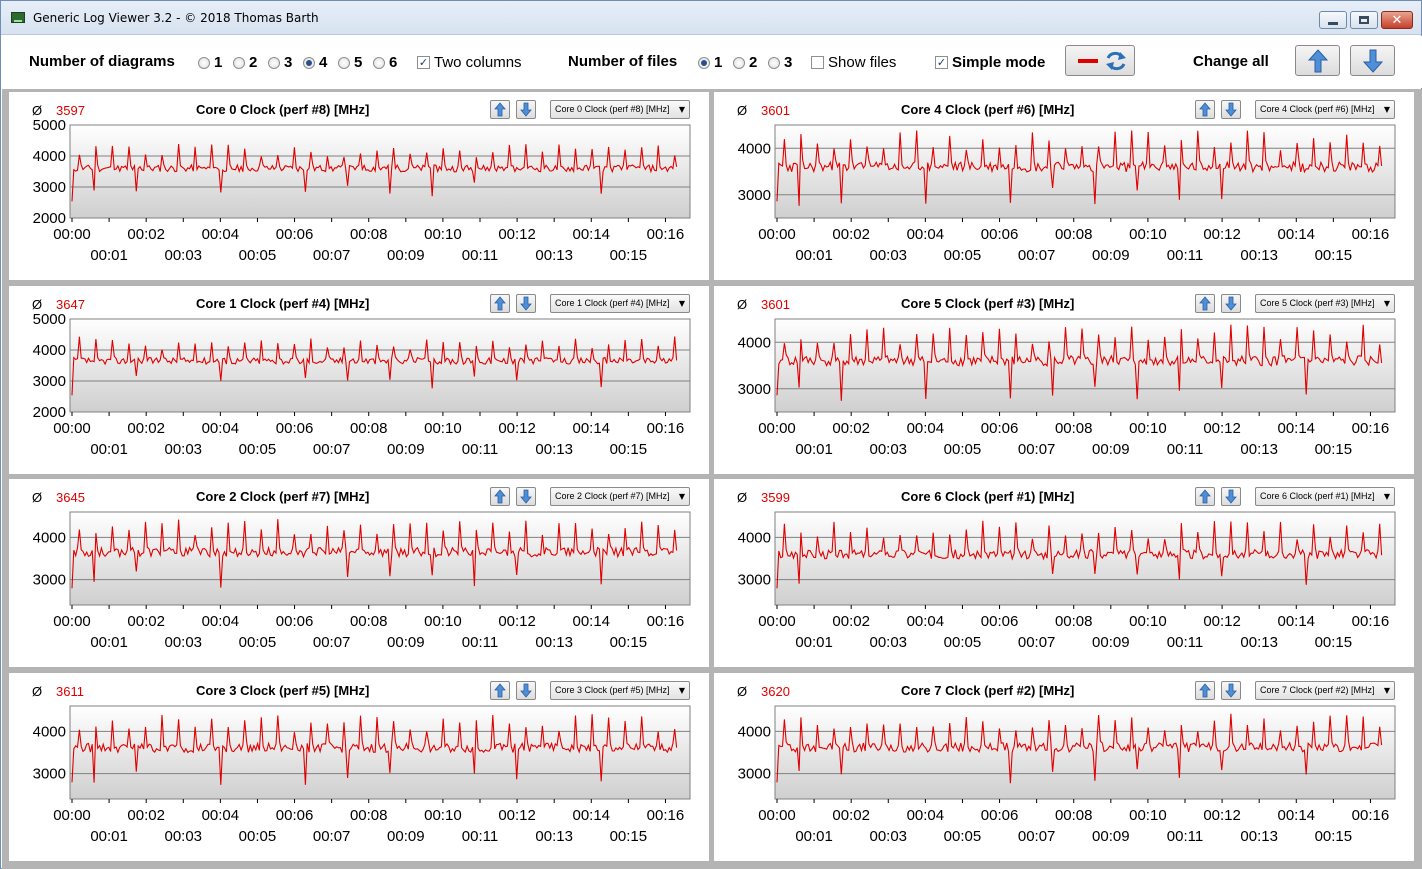 The image size is (1422, 869). I want to click on two-columns-checkbox: ✓ Two columns, so click(469, 62).